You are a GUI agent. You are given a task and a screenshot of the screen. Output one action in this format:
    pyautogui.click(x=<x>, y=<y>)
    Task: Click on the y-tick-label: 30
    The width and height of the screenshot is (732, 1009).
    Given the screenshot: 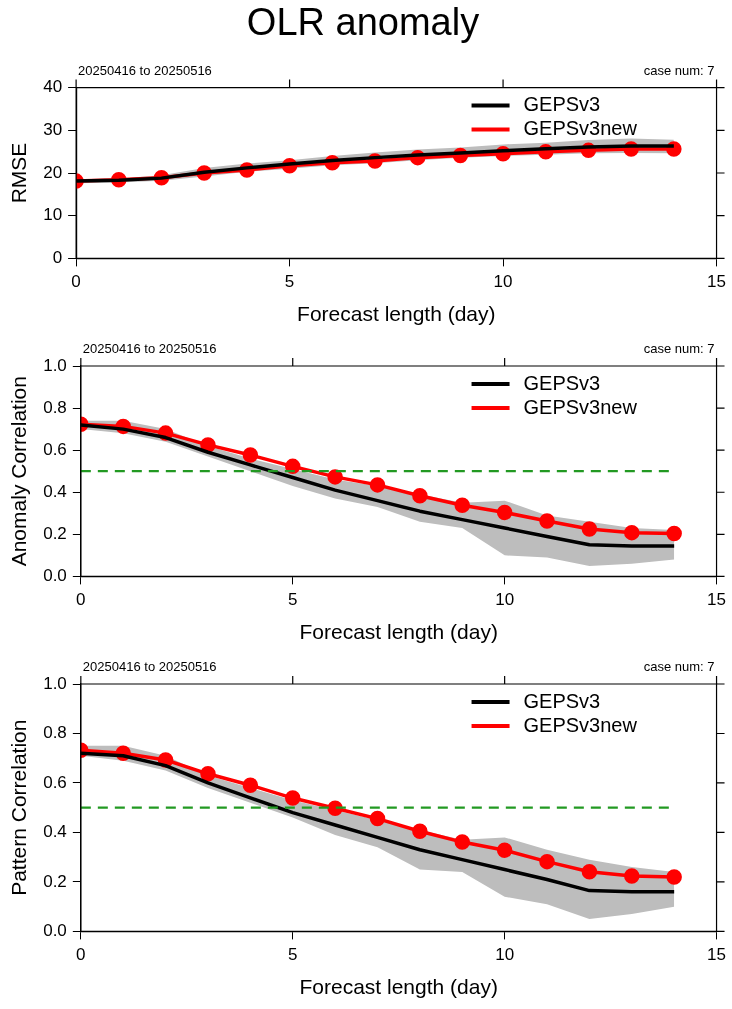 What is the action you would take?
    pyautogui.click(x=53, y=129)
    